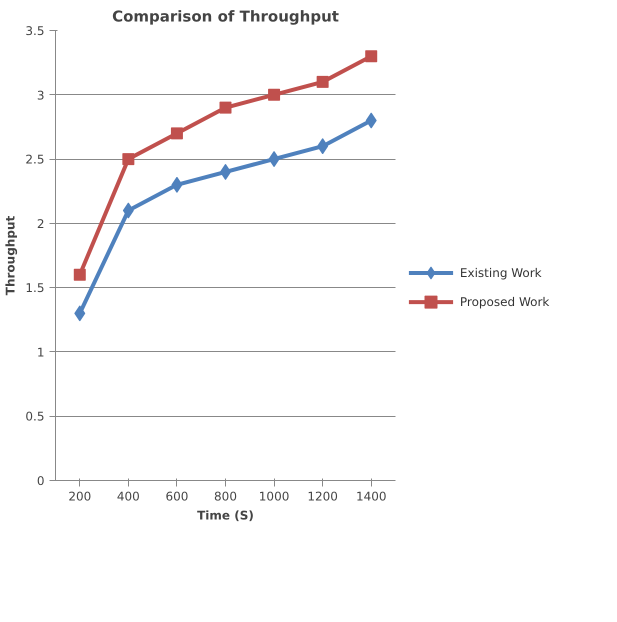 The width and height of the screenshot is (617, 622). What do you see at coordinates (225, 515) in the screenshot?
I see `x-axis-title: Time (S)` at bounding box center [225, 515].